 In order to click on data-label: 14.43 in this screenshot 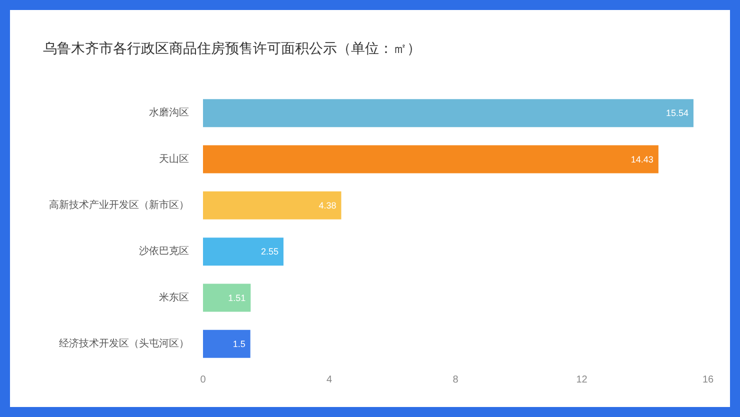, I will do `click(642, 159)`.